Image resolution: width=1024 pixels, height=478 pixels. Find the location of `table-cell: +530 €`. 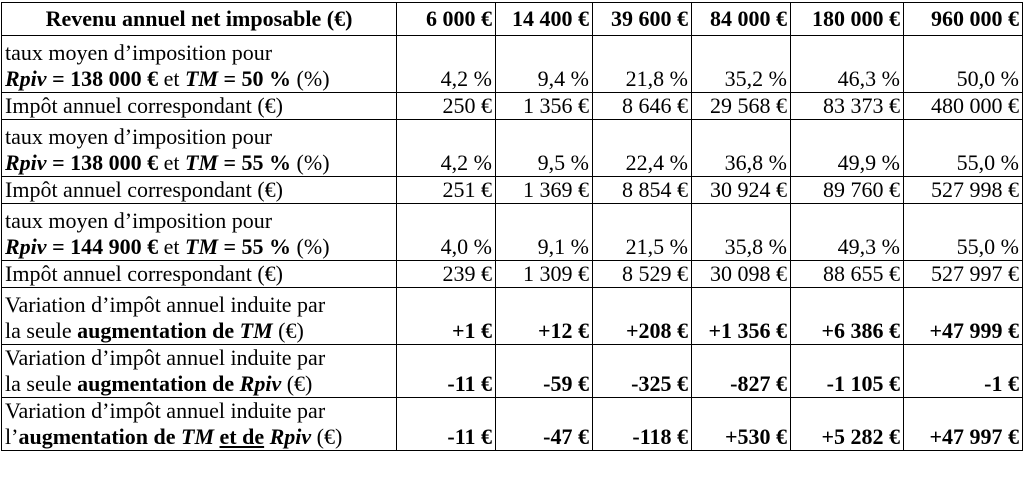

table-cell: +530 € is located at coordinates (741, 424).